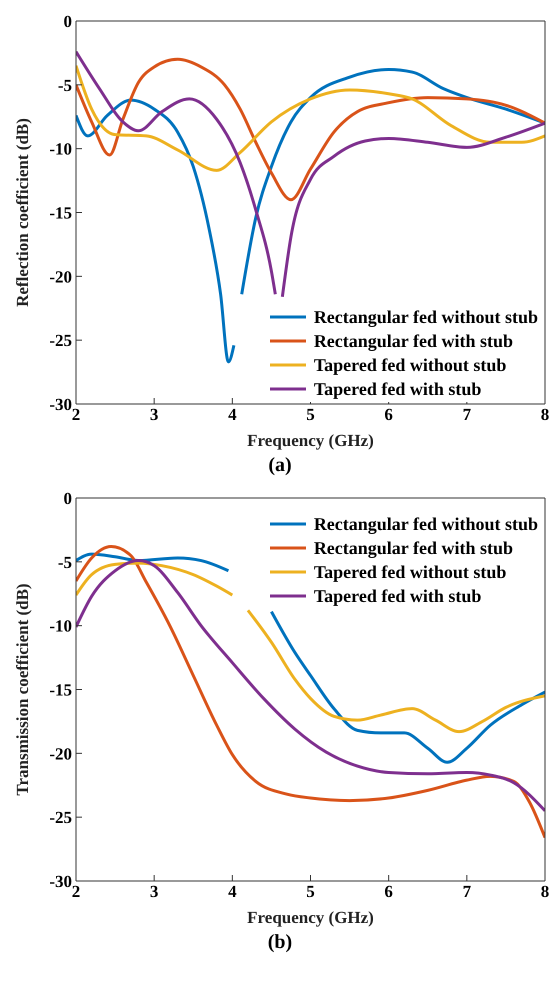 The height and width of the screenshot is (999, 560). What do you see at coordinates (22, 212) in the screenshot?
I see `y-axis-title: Reflection coefficient (dB)` at bounding box center [22, 212].